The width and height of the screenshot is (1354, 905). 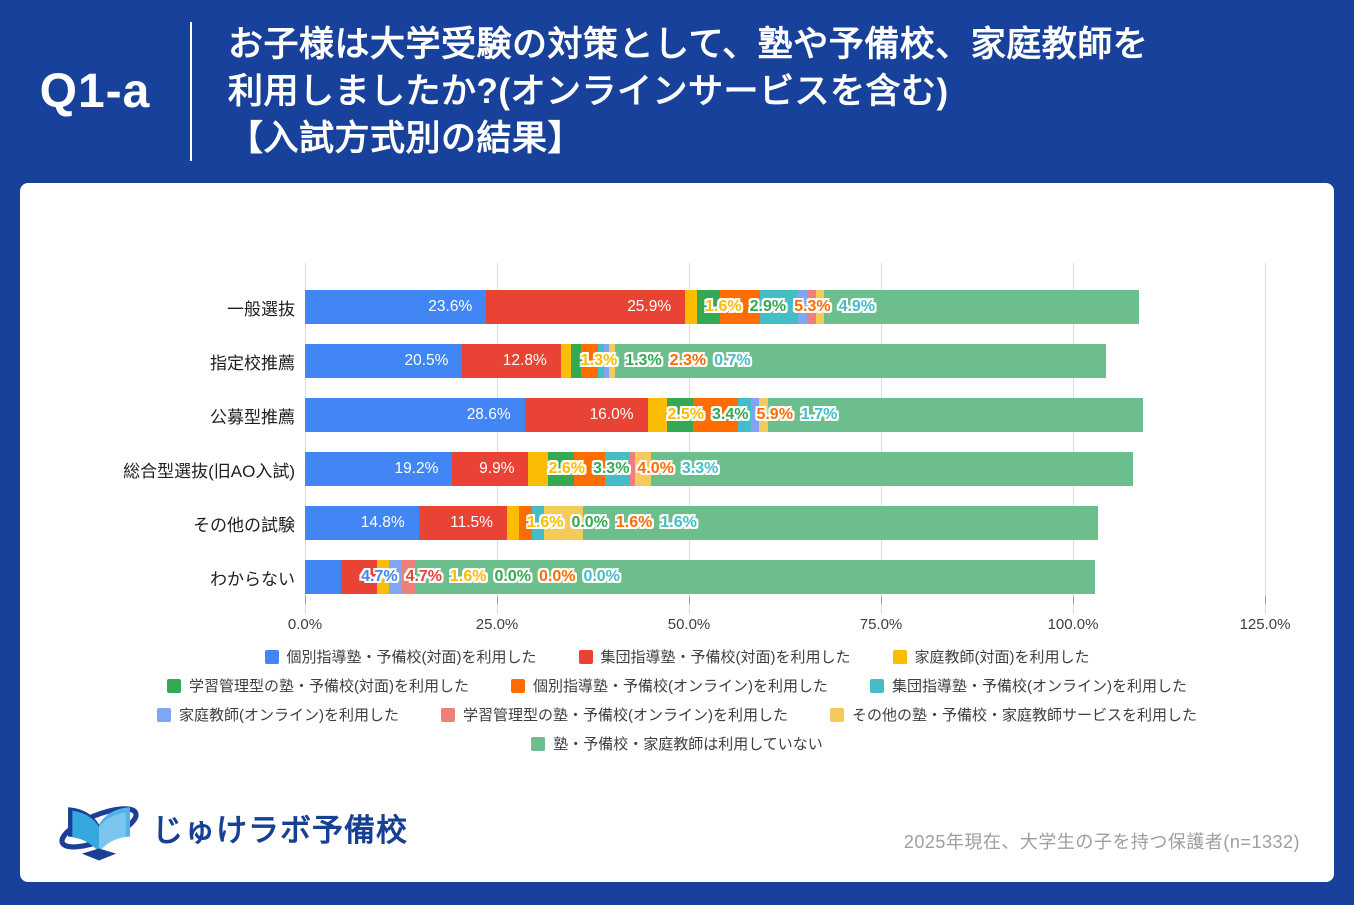 What do you see at coordinates (288, 715) in the screenshot?
I see `legend-label: 家庭教師(オンライン)を利用した` at bounding box center [288, 715].